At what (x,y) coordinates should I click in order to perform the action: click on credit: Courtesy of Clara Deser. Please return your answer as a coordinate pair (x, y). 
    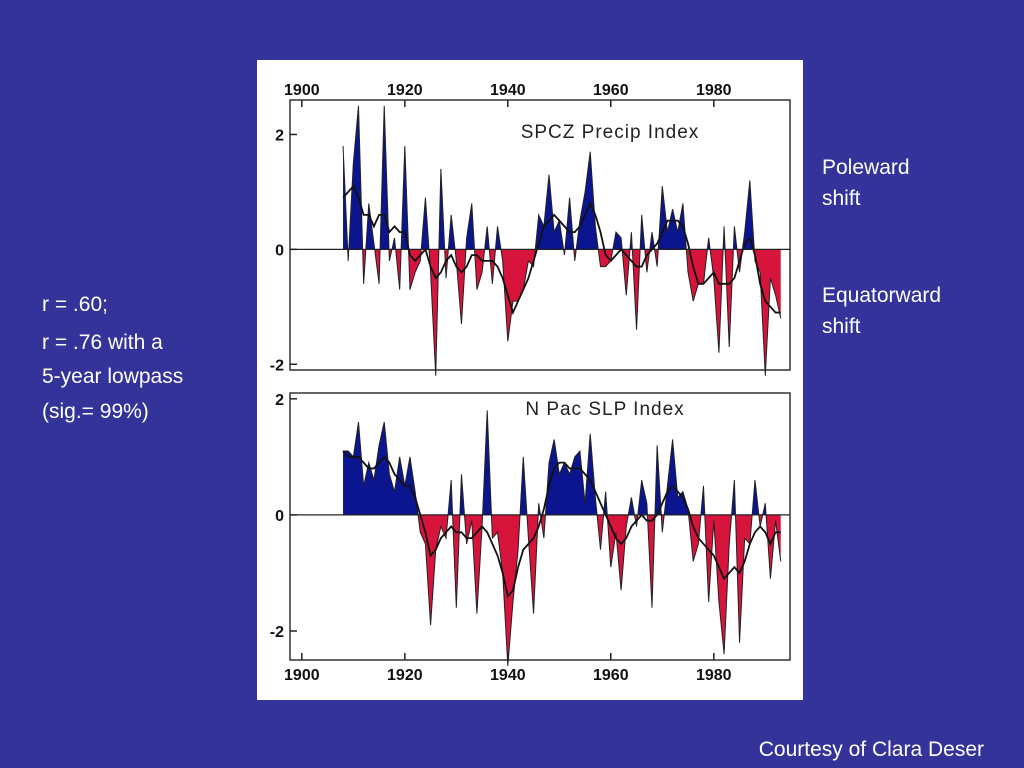
    Looking at the image, I should click on (871, 749).